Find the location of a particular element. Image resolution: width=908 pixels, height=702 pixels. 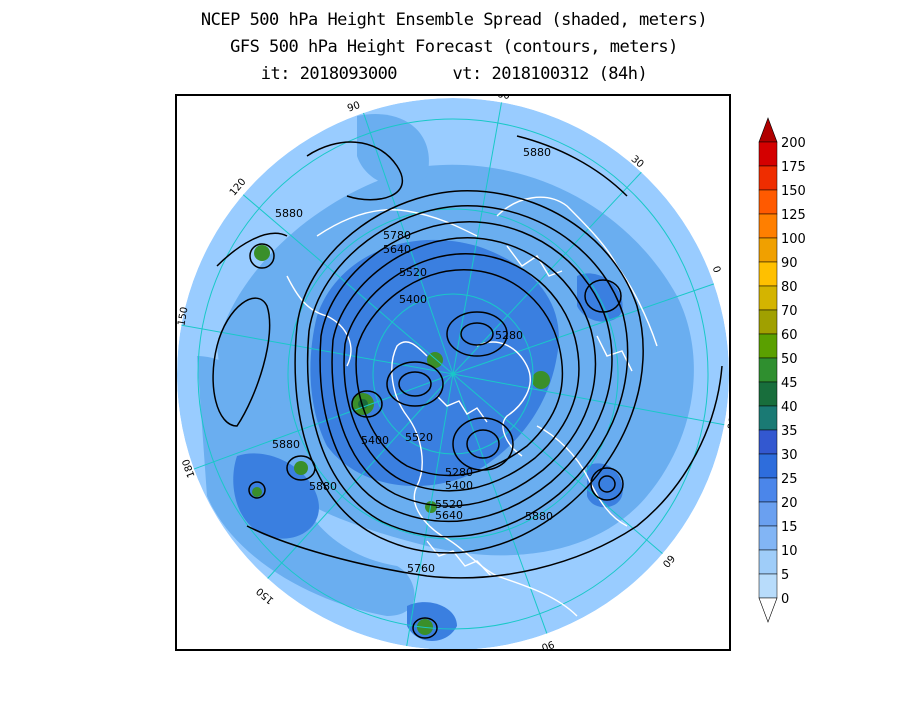

colorbar-level-label: 20 is located at coordinates (789, 503).